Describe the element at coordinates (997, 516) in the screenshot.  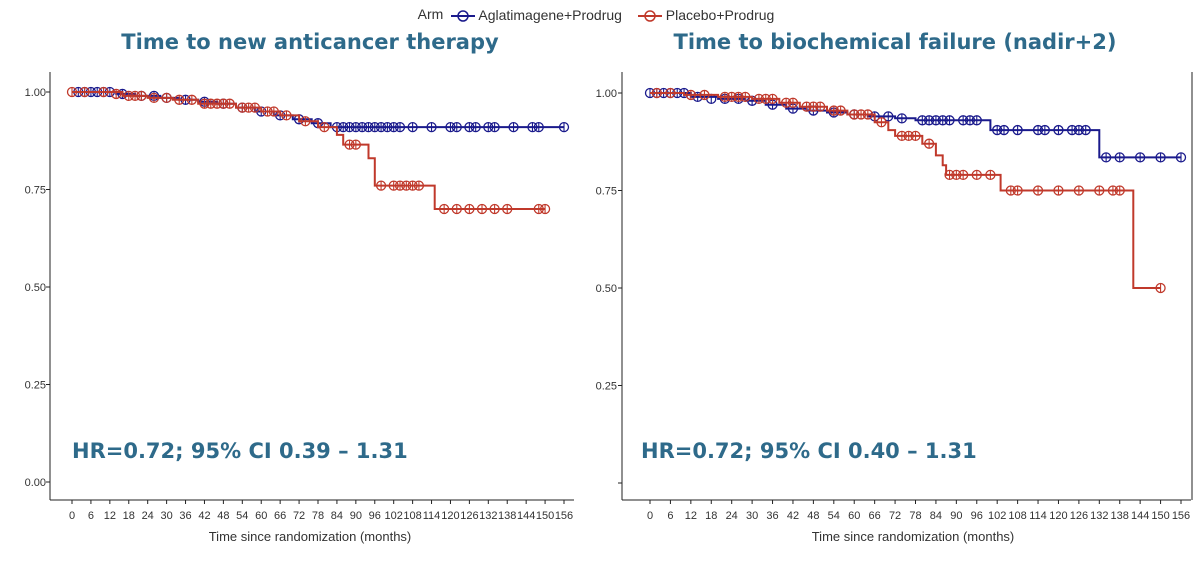
I see `right-x-tick-label: 102` at that location.